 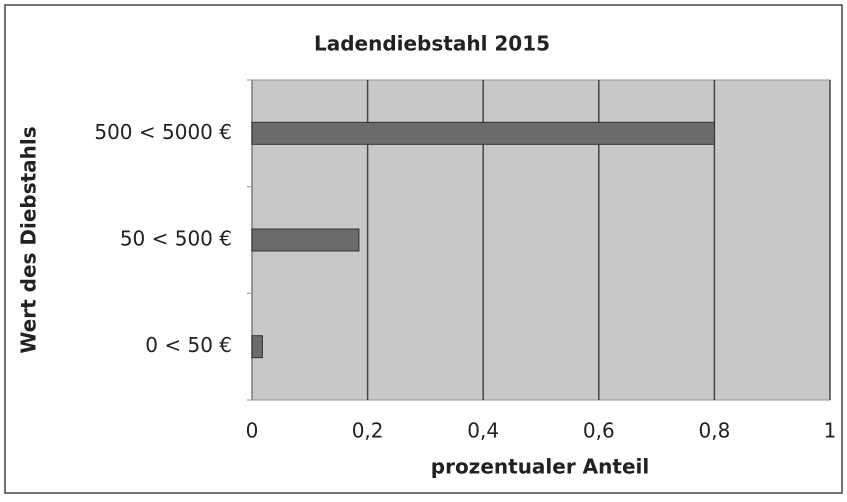 What do you see at coordinates (176, 239) in the screenshot?
I see `y-tick-label: 50 < 500 €` at bounding box center [176, 239].